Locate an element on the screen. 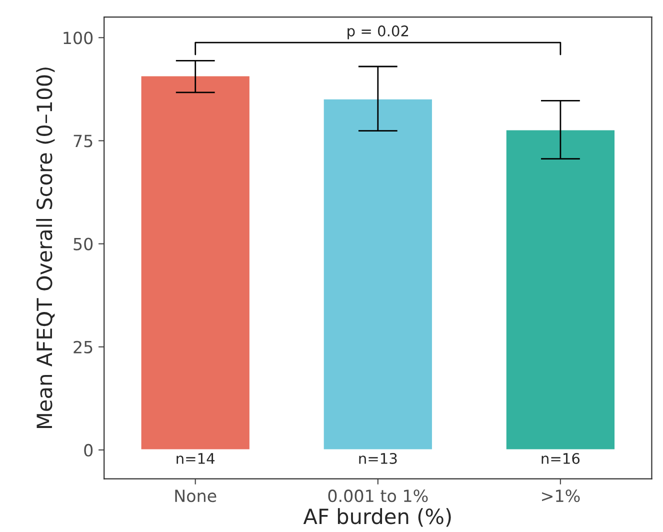  x-axis-title: AF burden (%) is located at coordinates (377, 517).